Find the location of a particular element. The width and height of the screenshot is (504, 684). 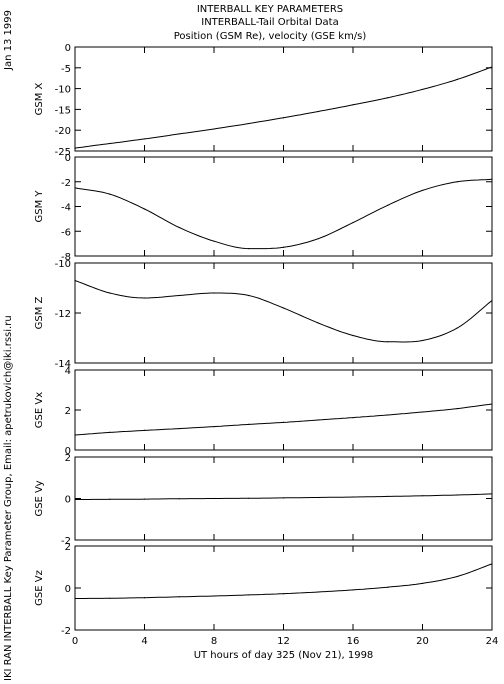

panel-3-ytick-label: -14 is located at coordinates (63, 364).